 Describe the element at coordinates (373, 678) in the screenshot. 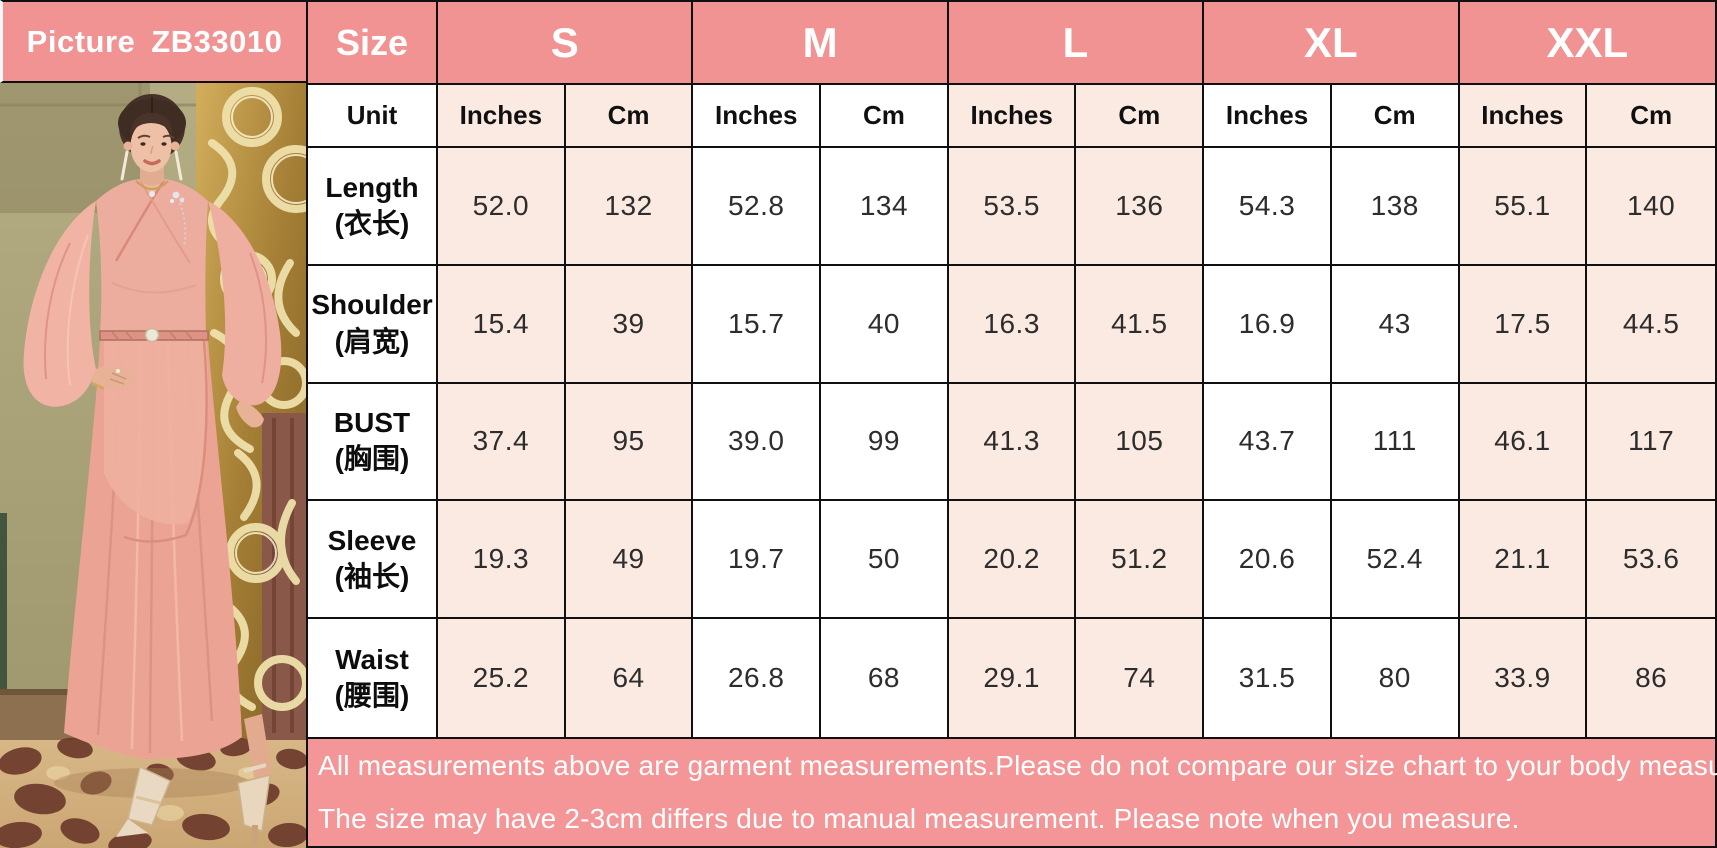

I see `row-label-waist: Waist (腰围)` at that location.